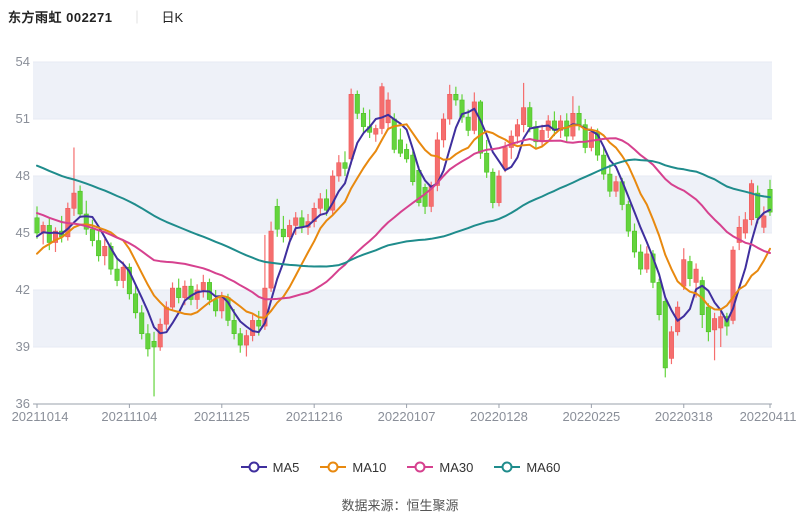  What do you see at coordinates (507, 467) in the screenshot?
I see `legend-marker-ma60` at bounding box center [507, 467].